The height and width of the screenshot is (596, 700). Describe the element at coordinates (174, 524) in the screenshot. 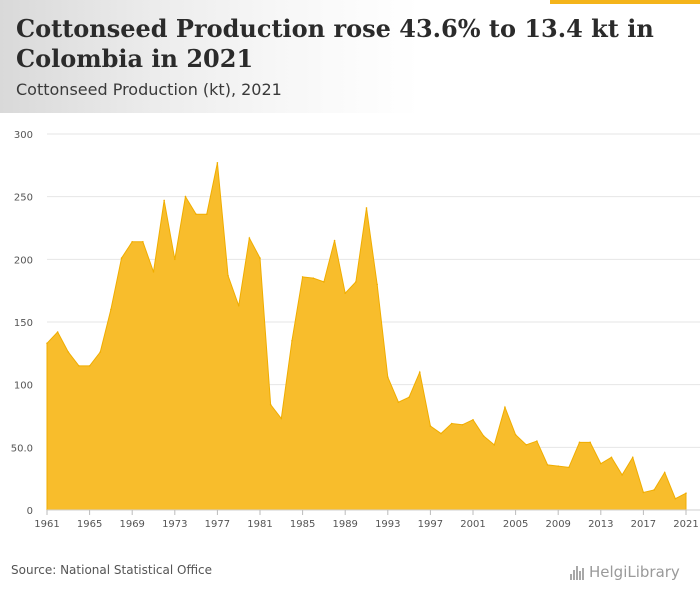

I see `x-tick-label: 1973` at that location.